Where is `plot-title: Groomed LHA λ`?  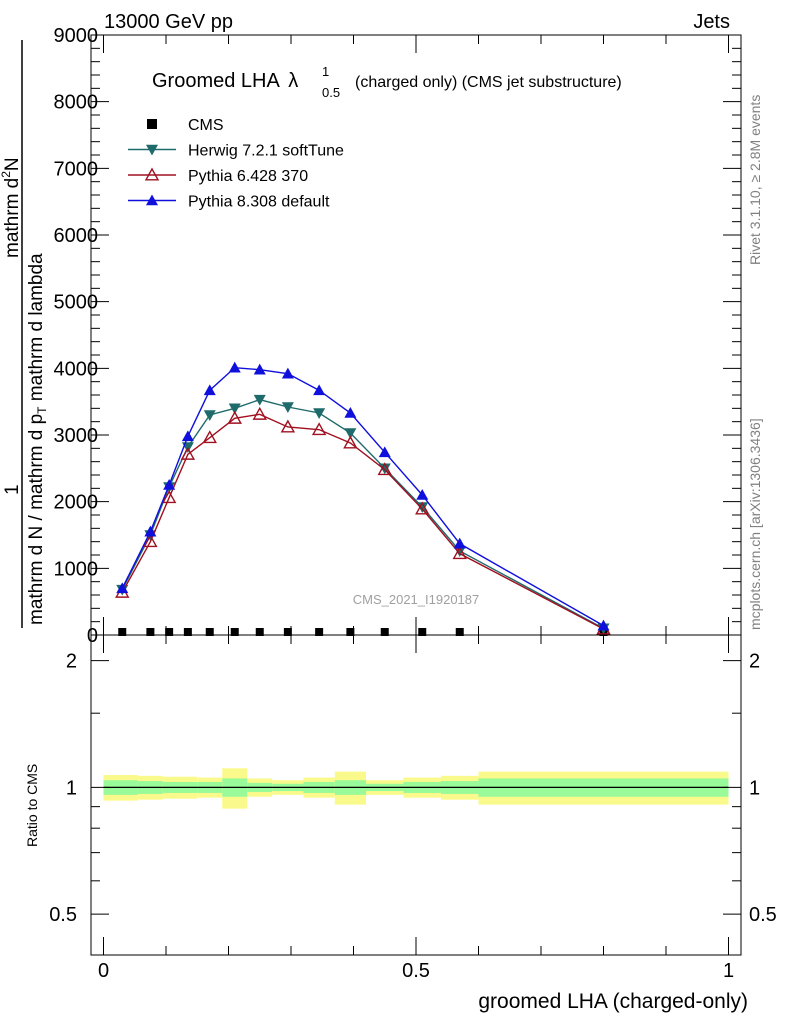 plot-title: Groomed LHA λ is located at coordinates (225, 81).